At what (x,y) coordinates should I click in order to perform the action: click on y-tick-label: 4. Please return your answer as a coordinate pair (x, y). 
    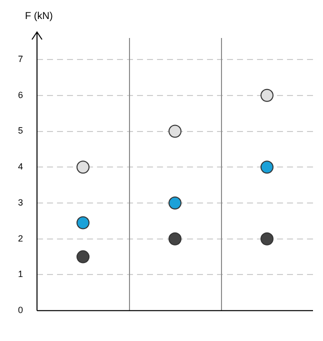
    Looking at the image, I should click on (21, 167).